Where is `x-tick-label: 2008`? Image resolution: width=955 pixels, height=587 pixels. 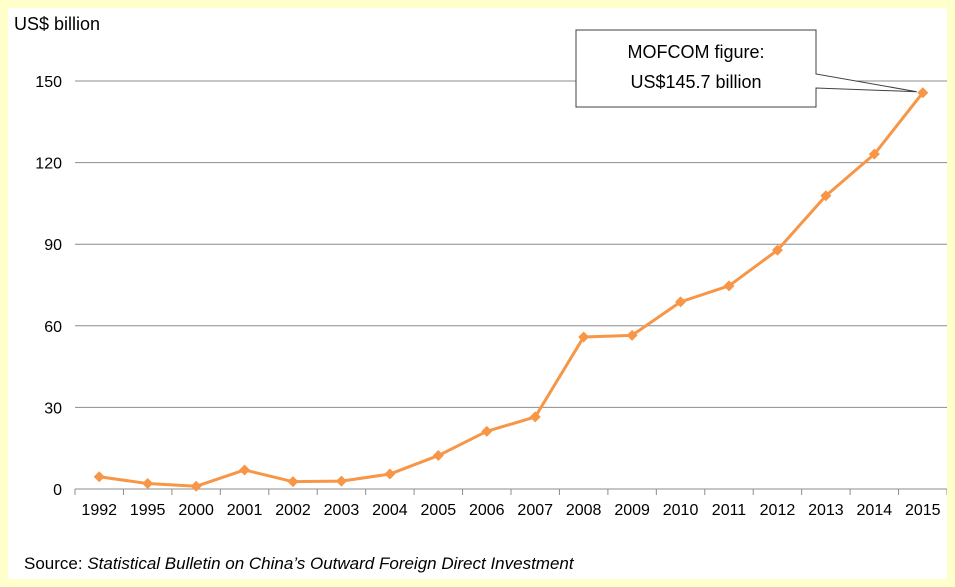 x-tick-label: 2008 is located at coordinates (584, 510).